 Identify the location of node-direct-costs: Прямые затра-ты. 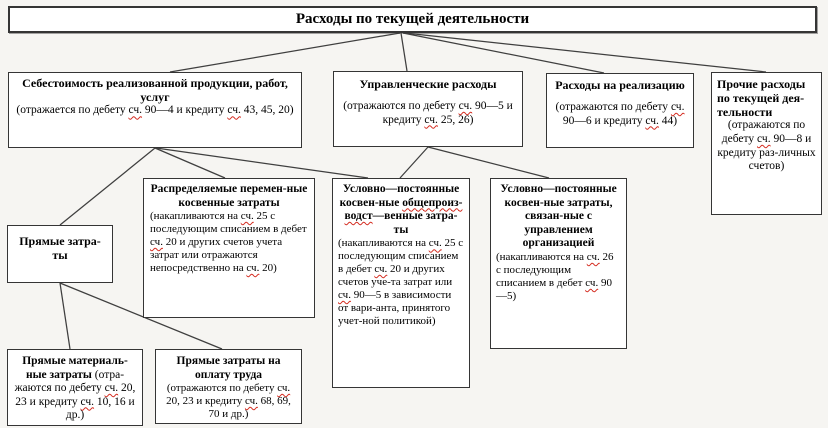
(60, 254).